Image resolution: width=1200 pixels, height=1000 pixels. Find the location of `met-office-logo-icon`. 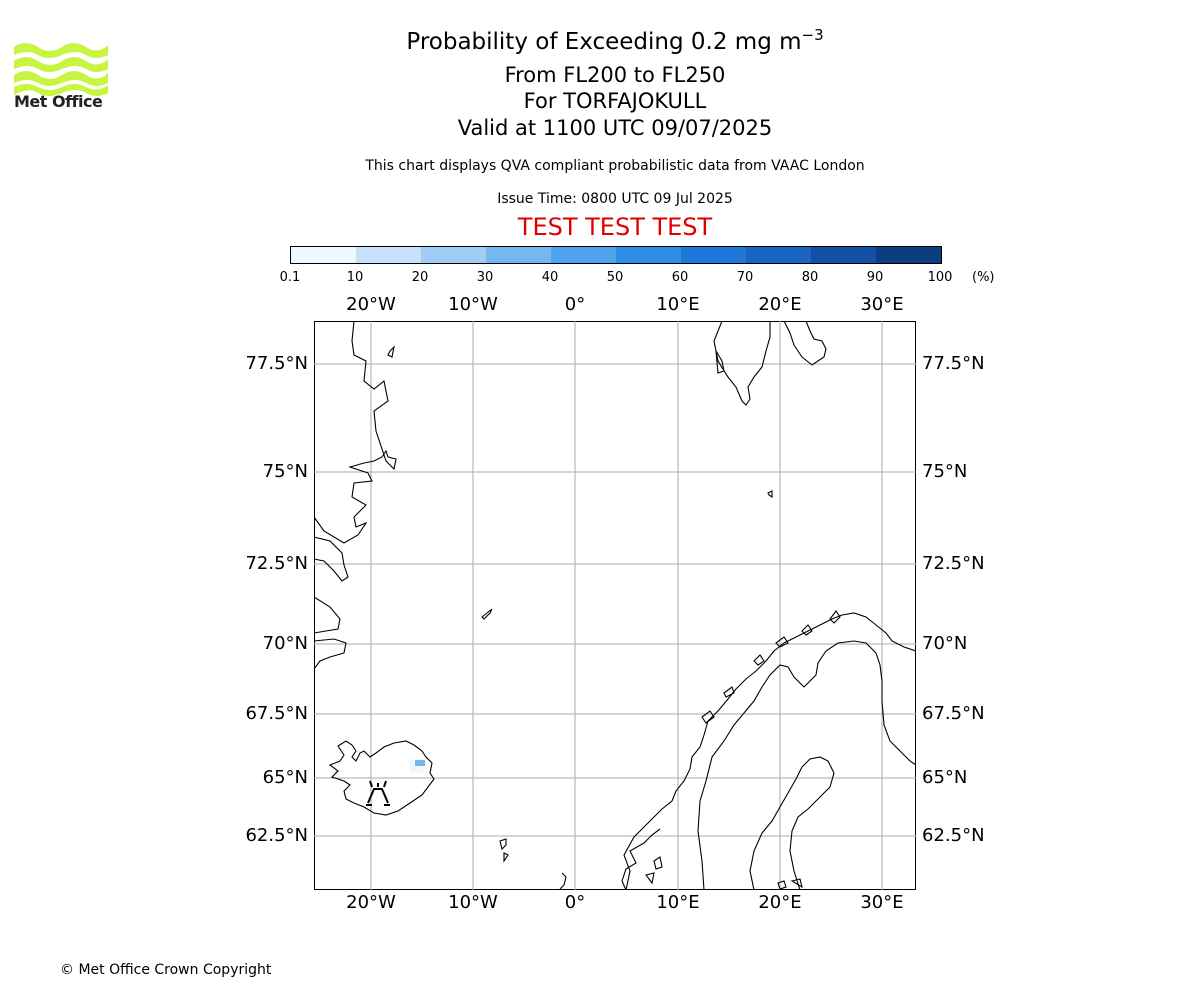

met-office-logo-icon is located at coordinates (61, 69).